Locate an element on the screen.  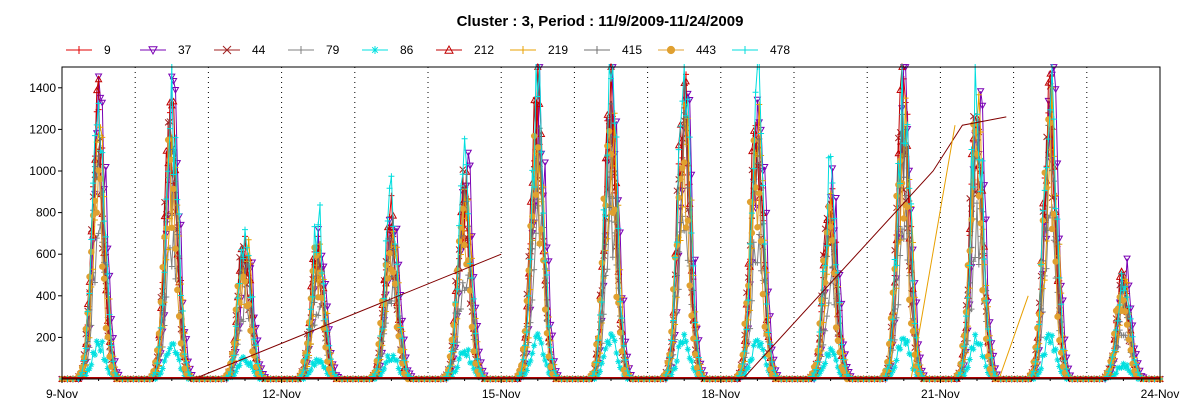
legend-swatch-marker is located at coordinates (745, 50).